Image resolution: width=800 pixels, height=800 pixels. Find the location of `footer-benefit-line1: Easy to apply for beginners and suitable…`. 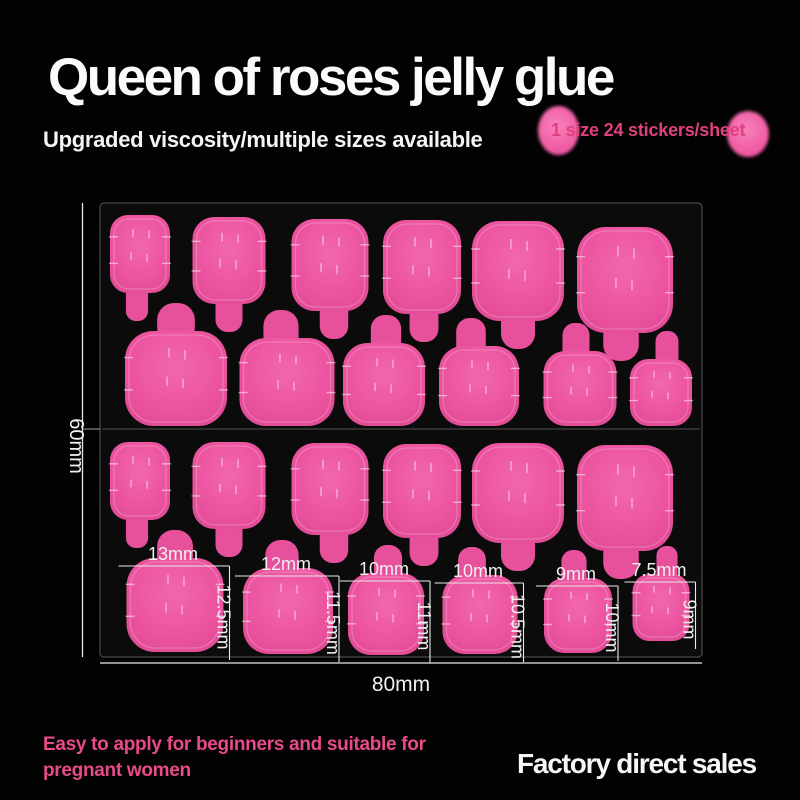

footer-benefit-line1: Easy to apply for beginners and suitable… is located at coordinates (234, 744).